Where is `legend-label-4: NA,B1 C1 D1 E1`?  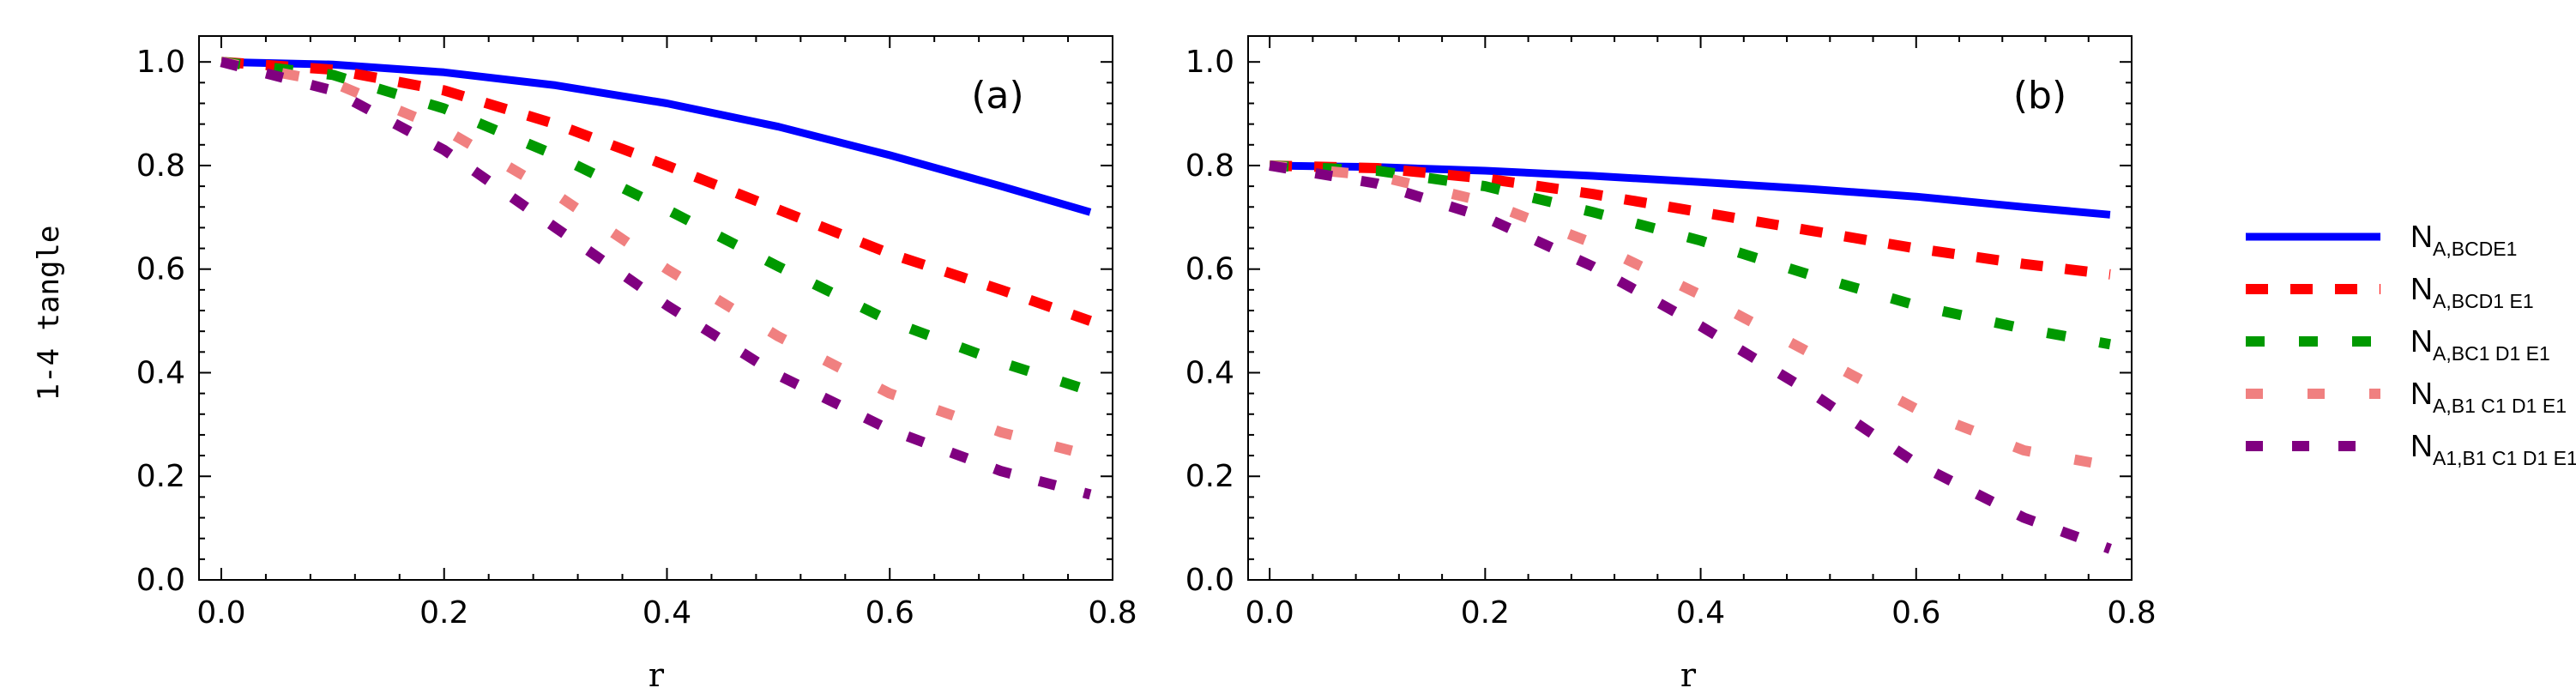 legend-label-4: NA,B1 C1 D1 E1 is located at coordinates (2488, 396).